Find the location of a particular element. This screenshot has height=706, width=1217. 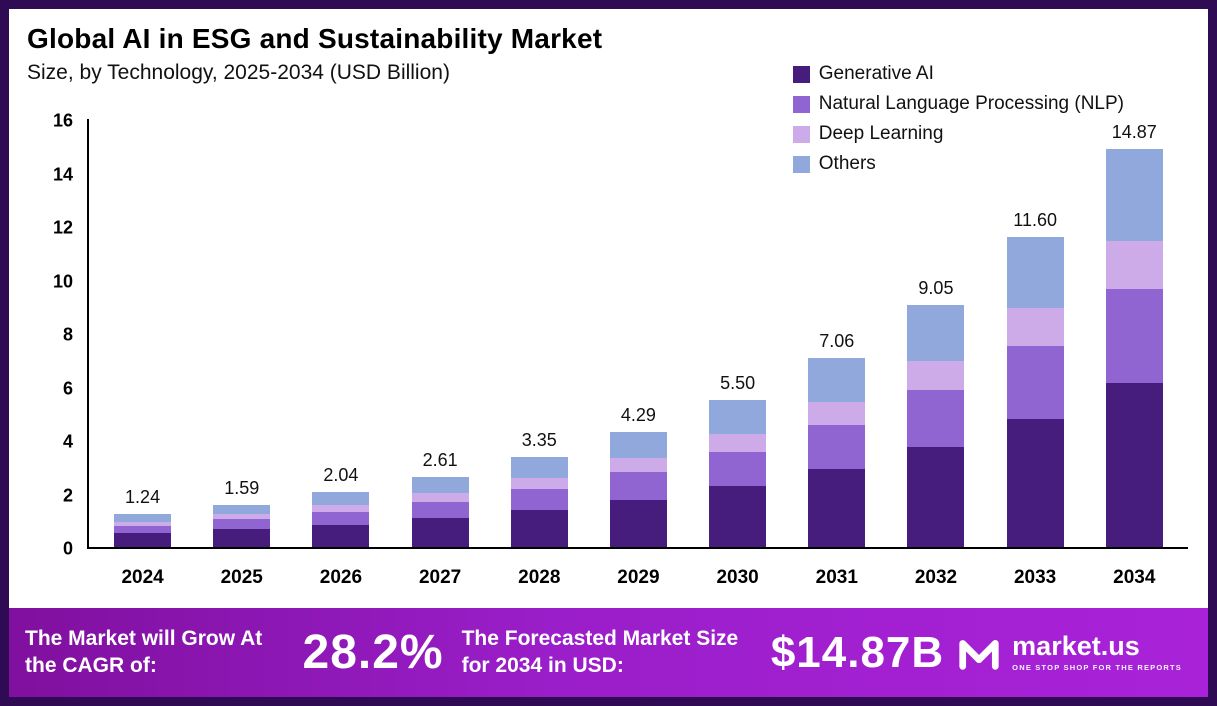

bar-segment-others-2025 is located at coordinates (242, 509).